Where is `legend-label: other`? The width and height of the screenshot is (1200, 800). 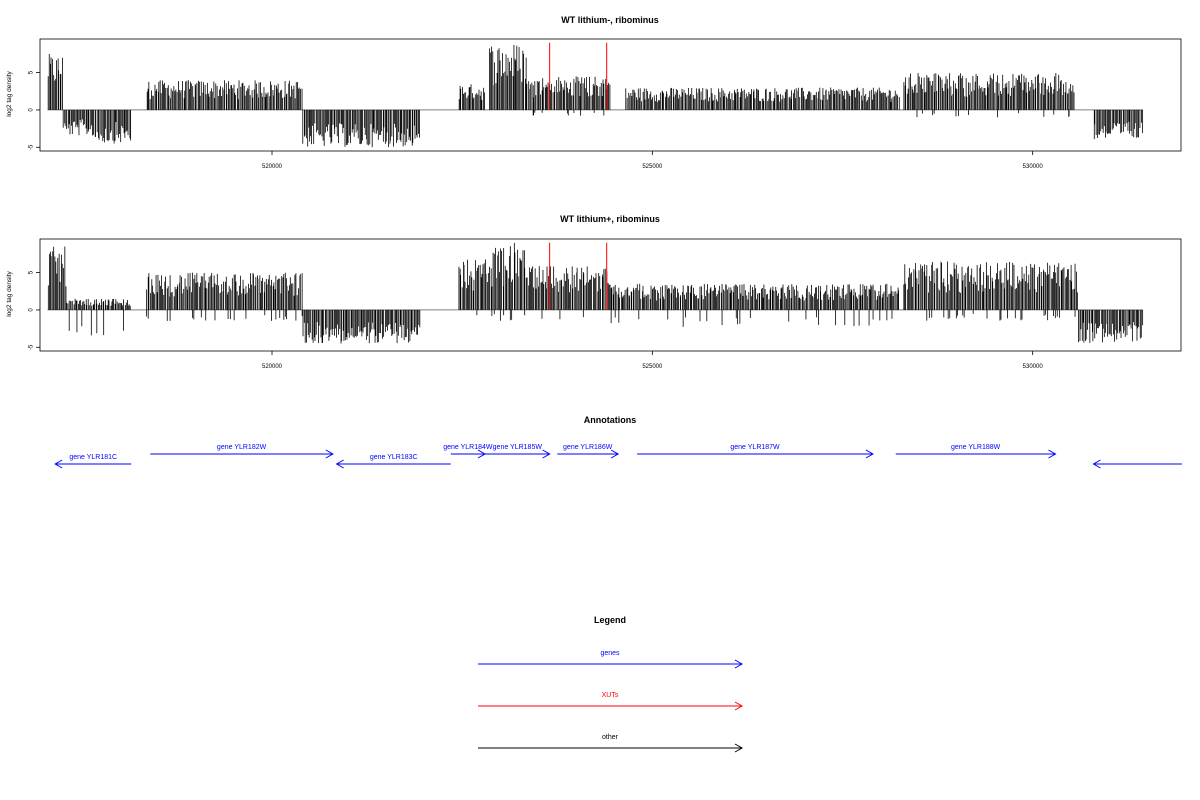
legend-label: other is located at coordinates (610, 737).